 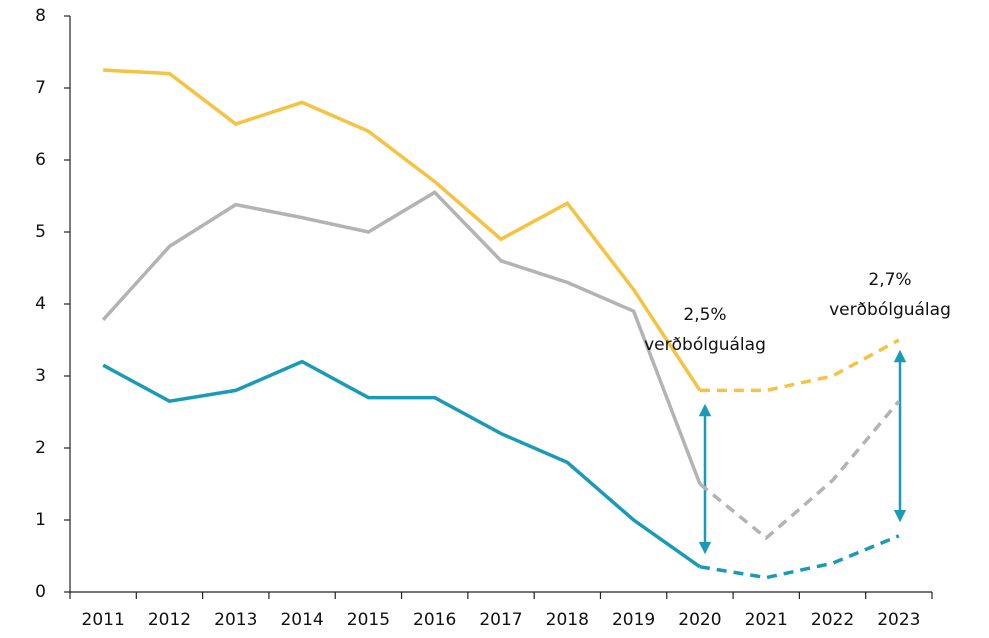 I want to click on y-tick-label: 2, so click(x=40, y=448).